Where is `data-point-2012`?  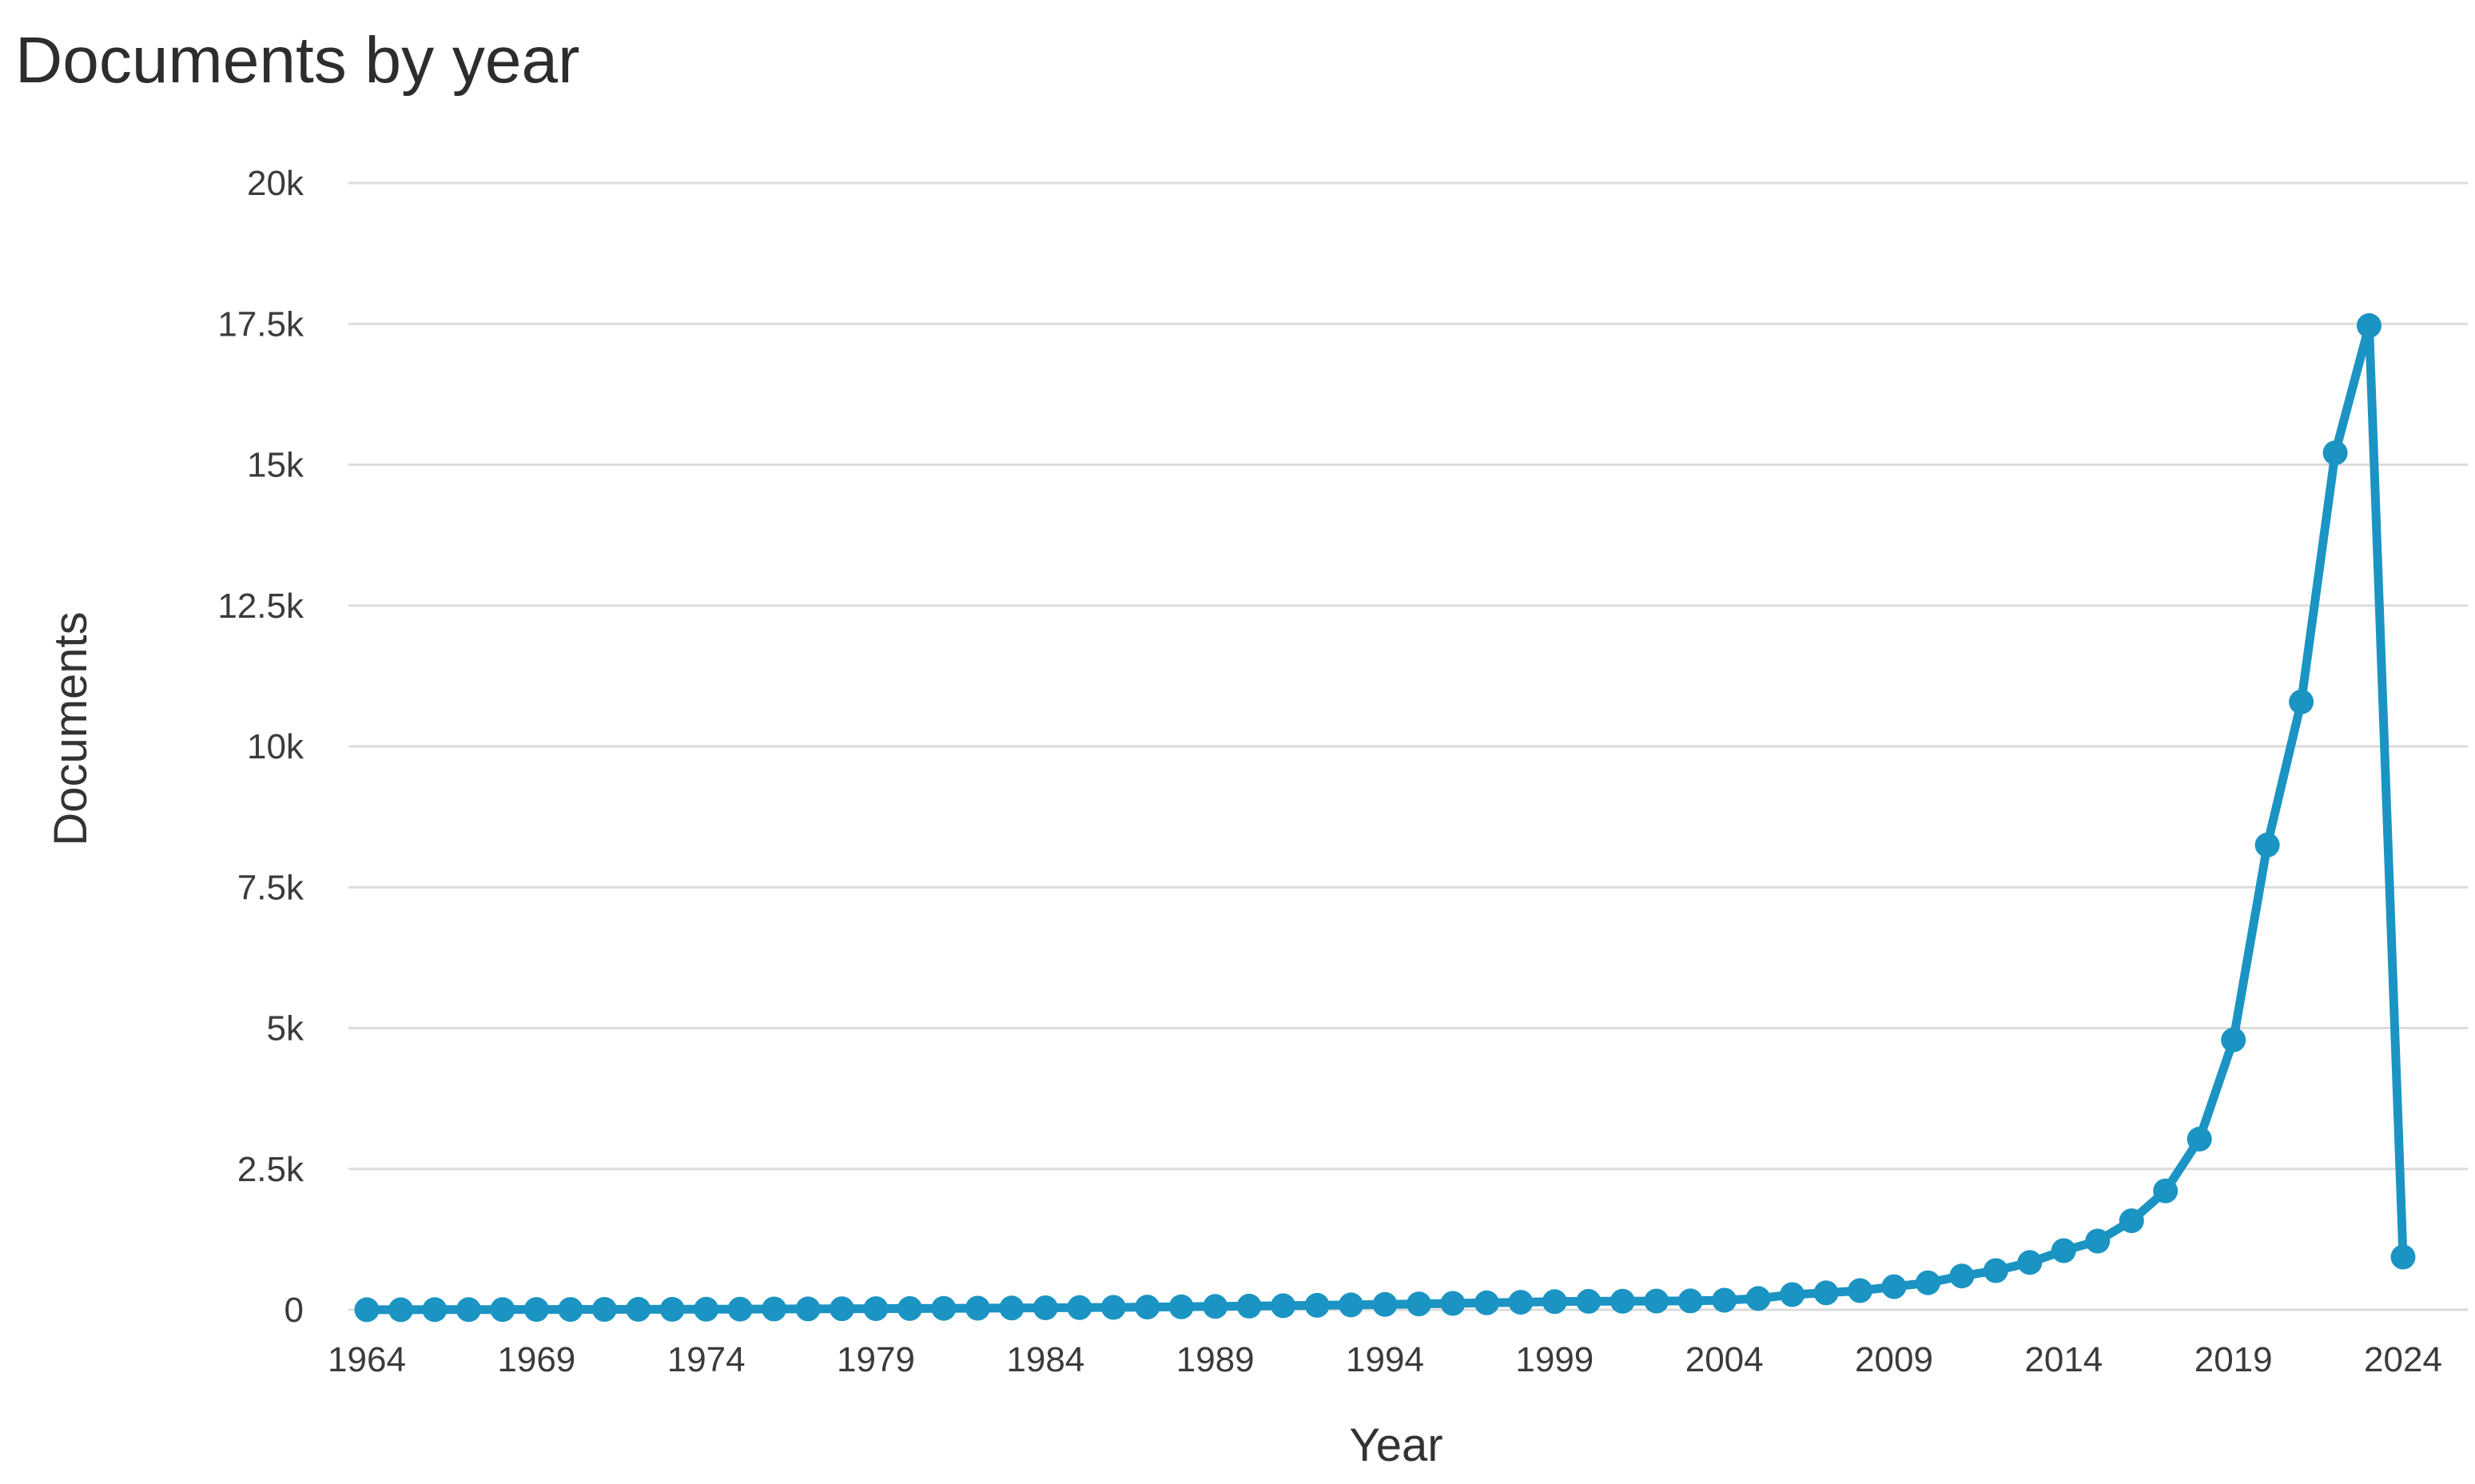 data-point-2012 is located at coordinates (1996, 1270).